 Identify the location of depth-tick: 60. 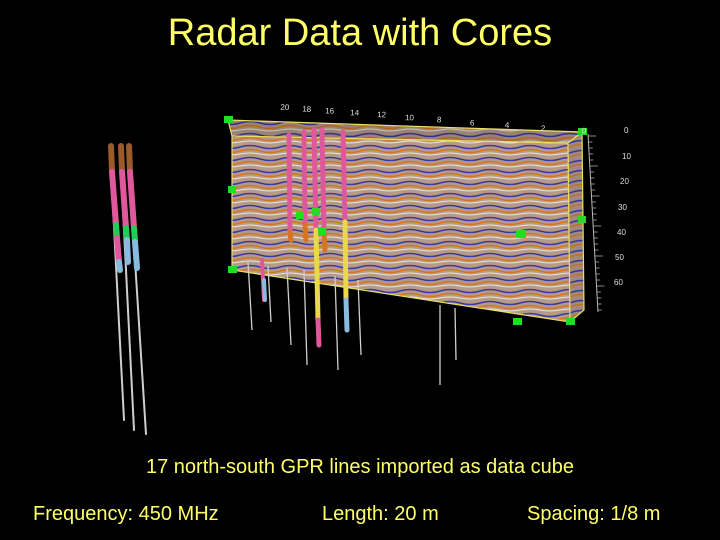
(618, 282).